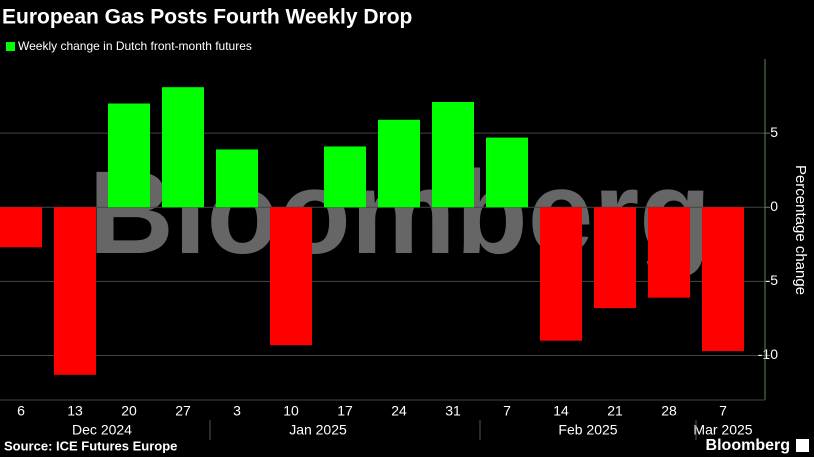 The height and width of the screenshot is (457, 814). I want to click on y-tick-label: -5, so click(772, 280).